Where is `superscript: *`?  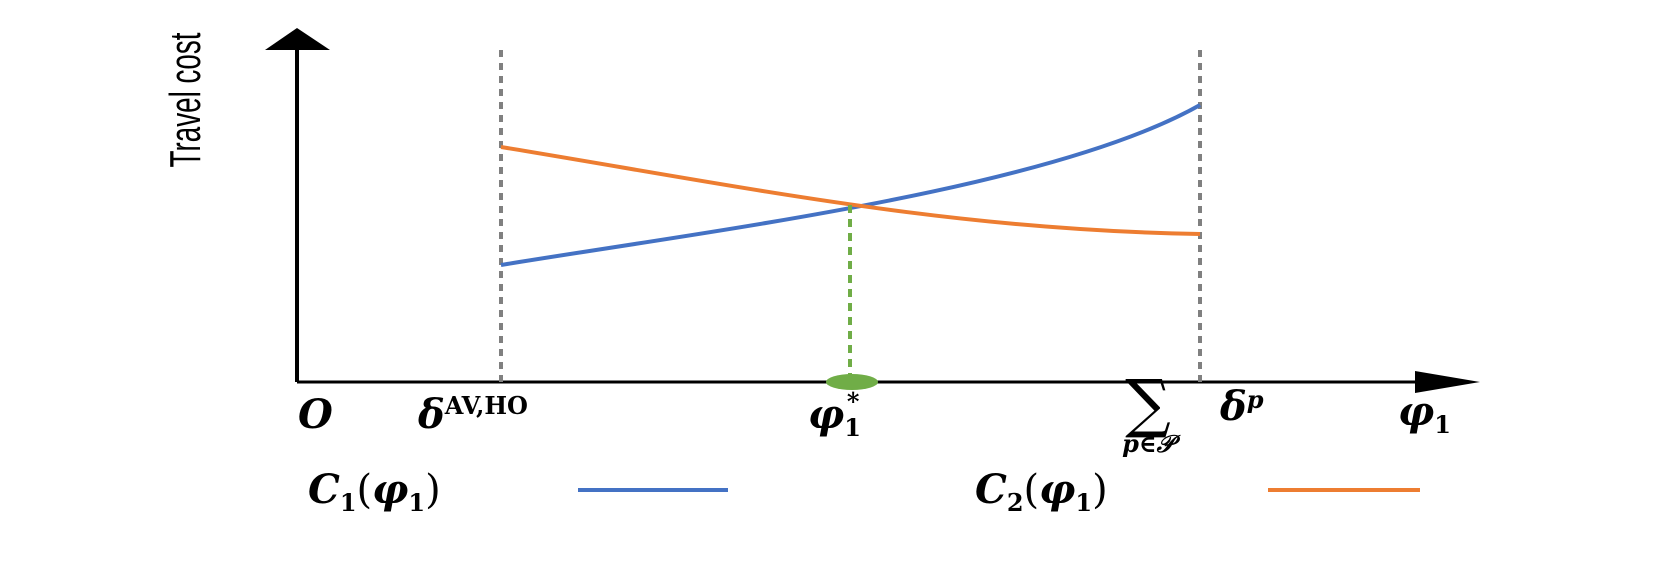 superscript: * is located at coordinates (853, 401).